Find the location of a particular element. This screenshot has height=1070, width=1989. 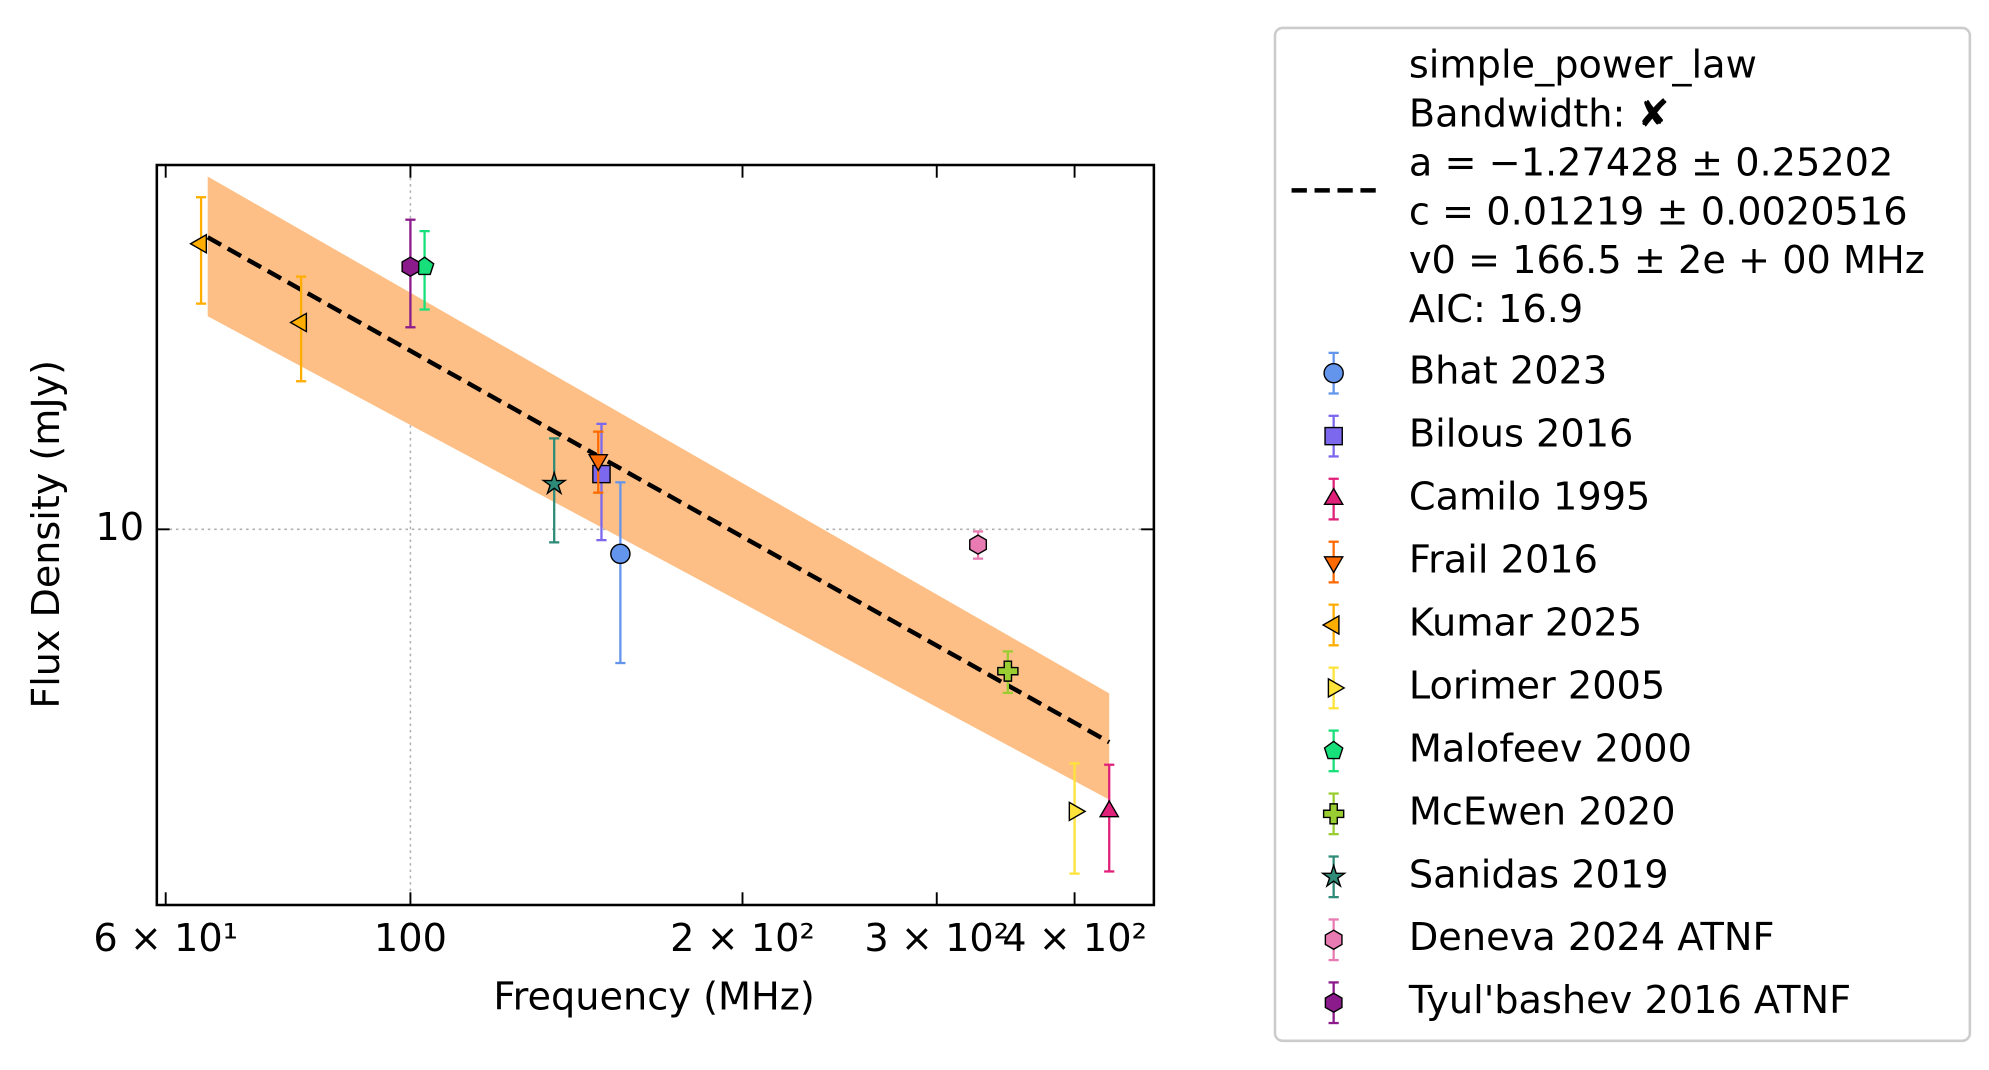

x-axis-label: Frequency (MHz) is located at coordinates (653, 996).